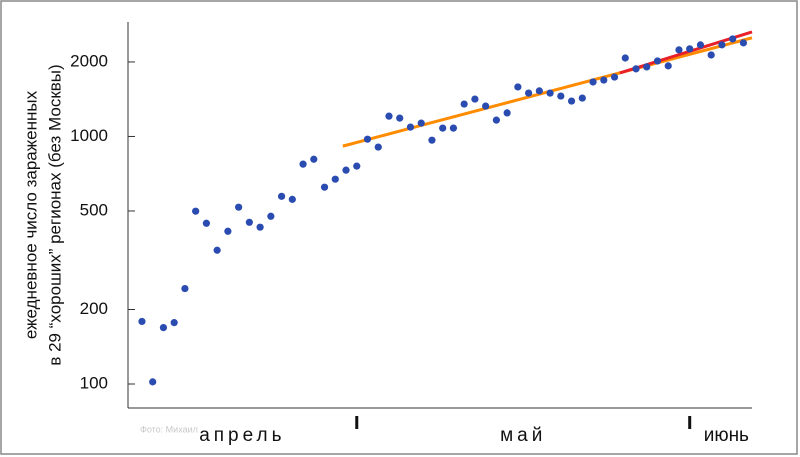 This screenshot has width=800, height=457. What do you see at coordinates (54, 214) in the screenshot?
I see `y-axis-label: в 29 “хороших” регионах (без Москвы)` at bounding box center [54, 214].